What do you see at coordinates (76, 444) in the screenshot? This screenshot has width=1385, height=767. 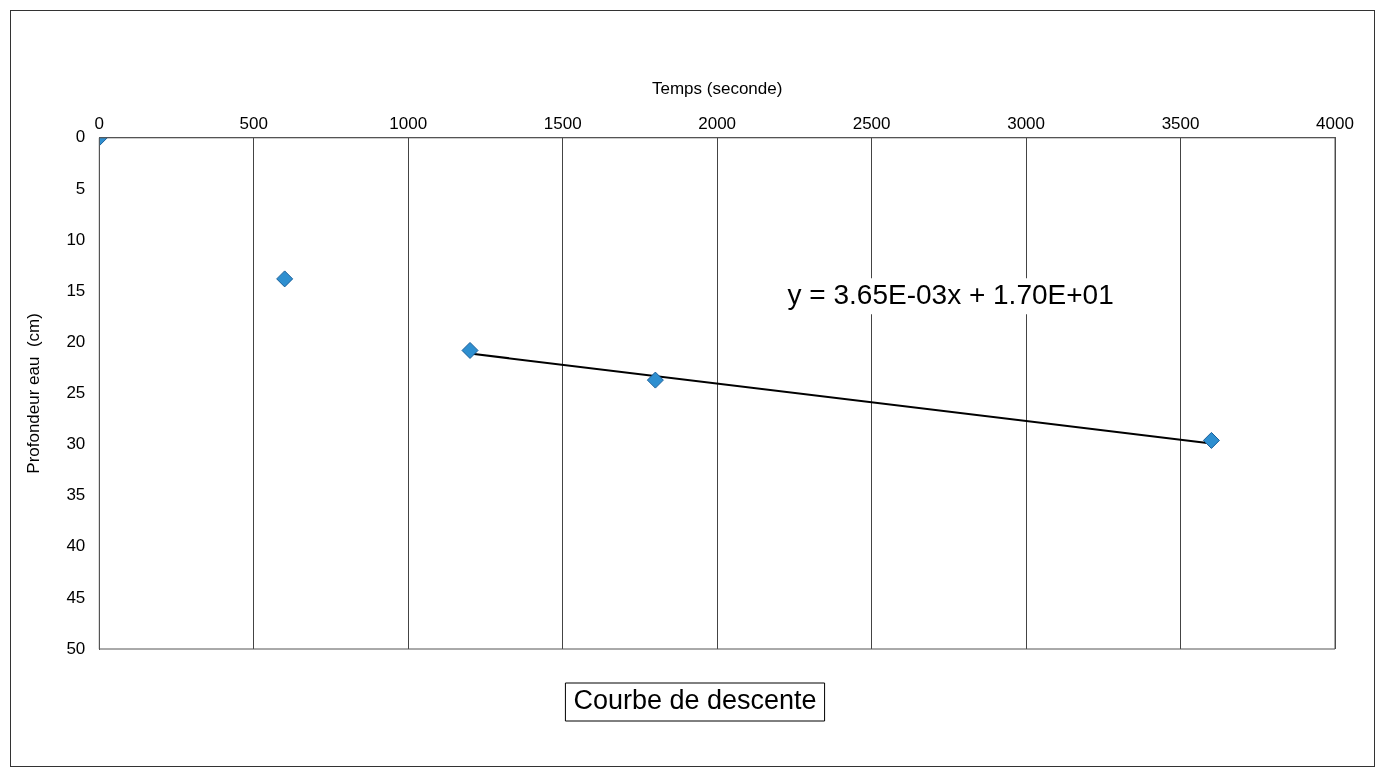 I see `y-tick-label: 30` at bounding box center [76, 444].